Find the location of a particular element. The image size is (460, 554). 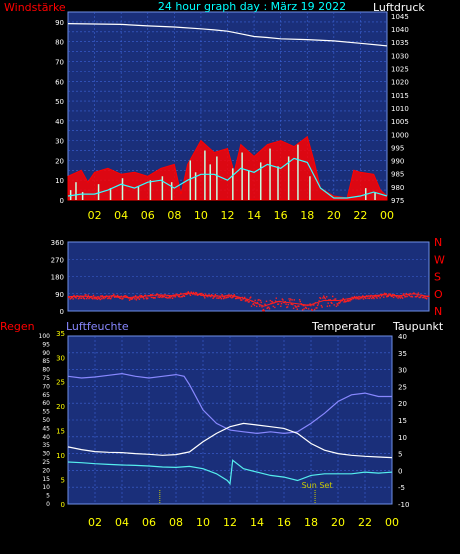

hour-label: 10 is located at coordinates (203, 522).